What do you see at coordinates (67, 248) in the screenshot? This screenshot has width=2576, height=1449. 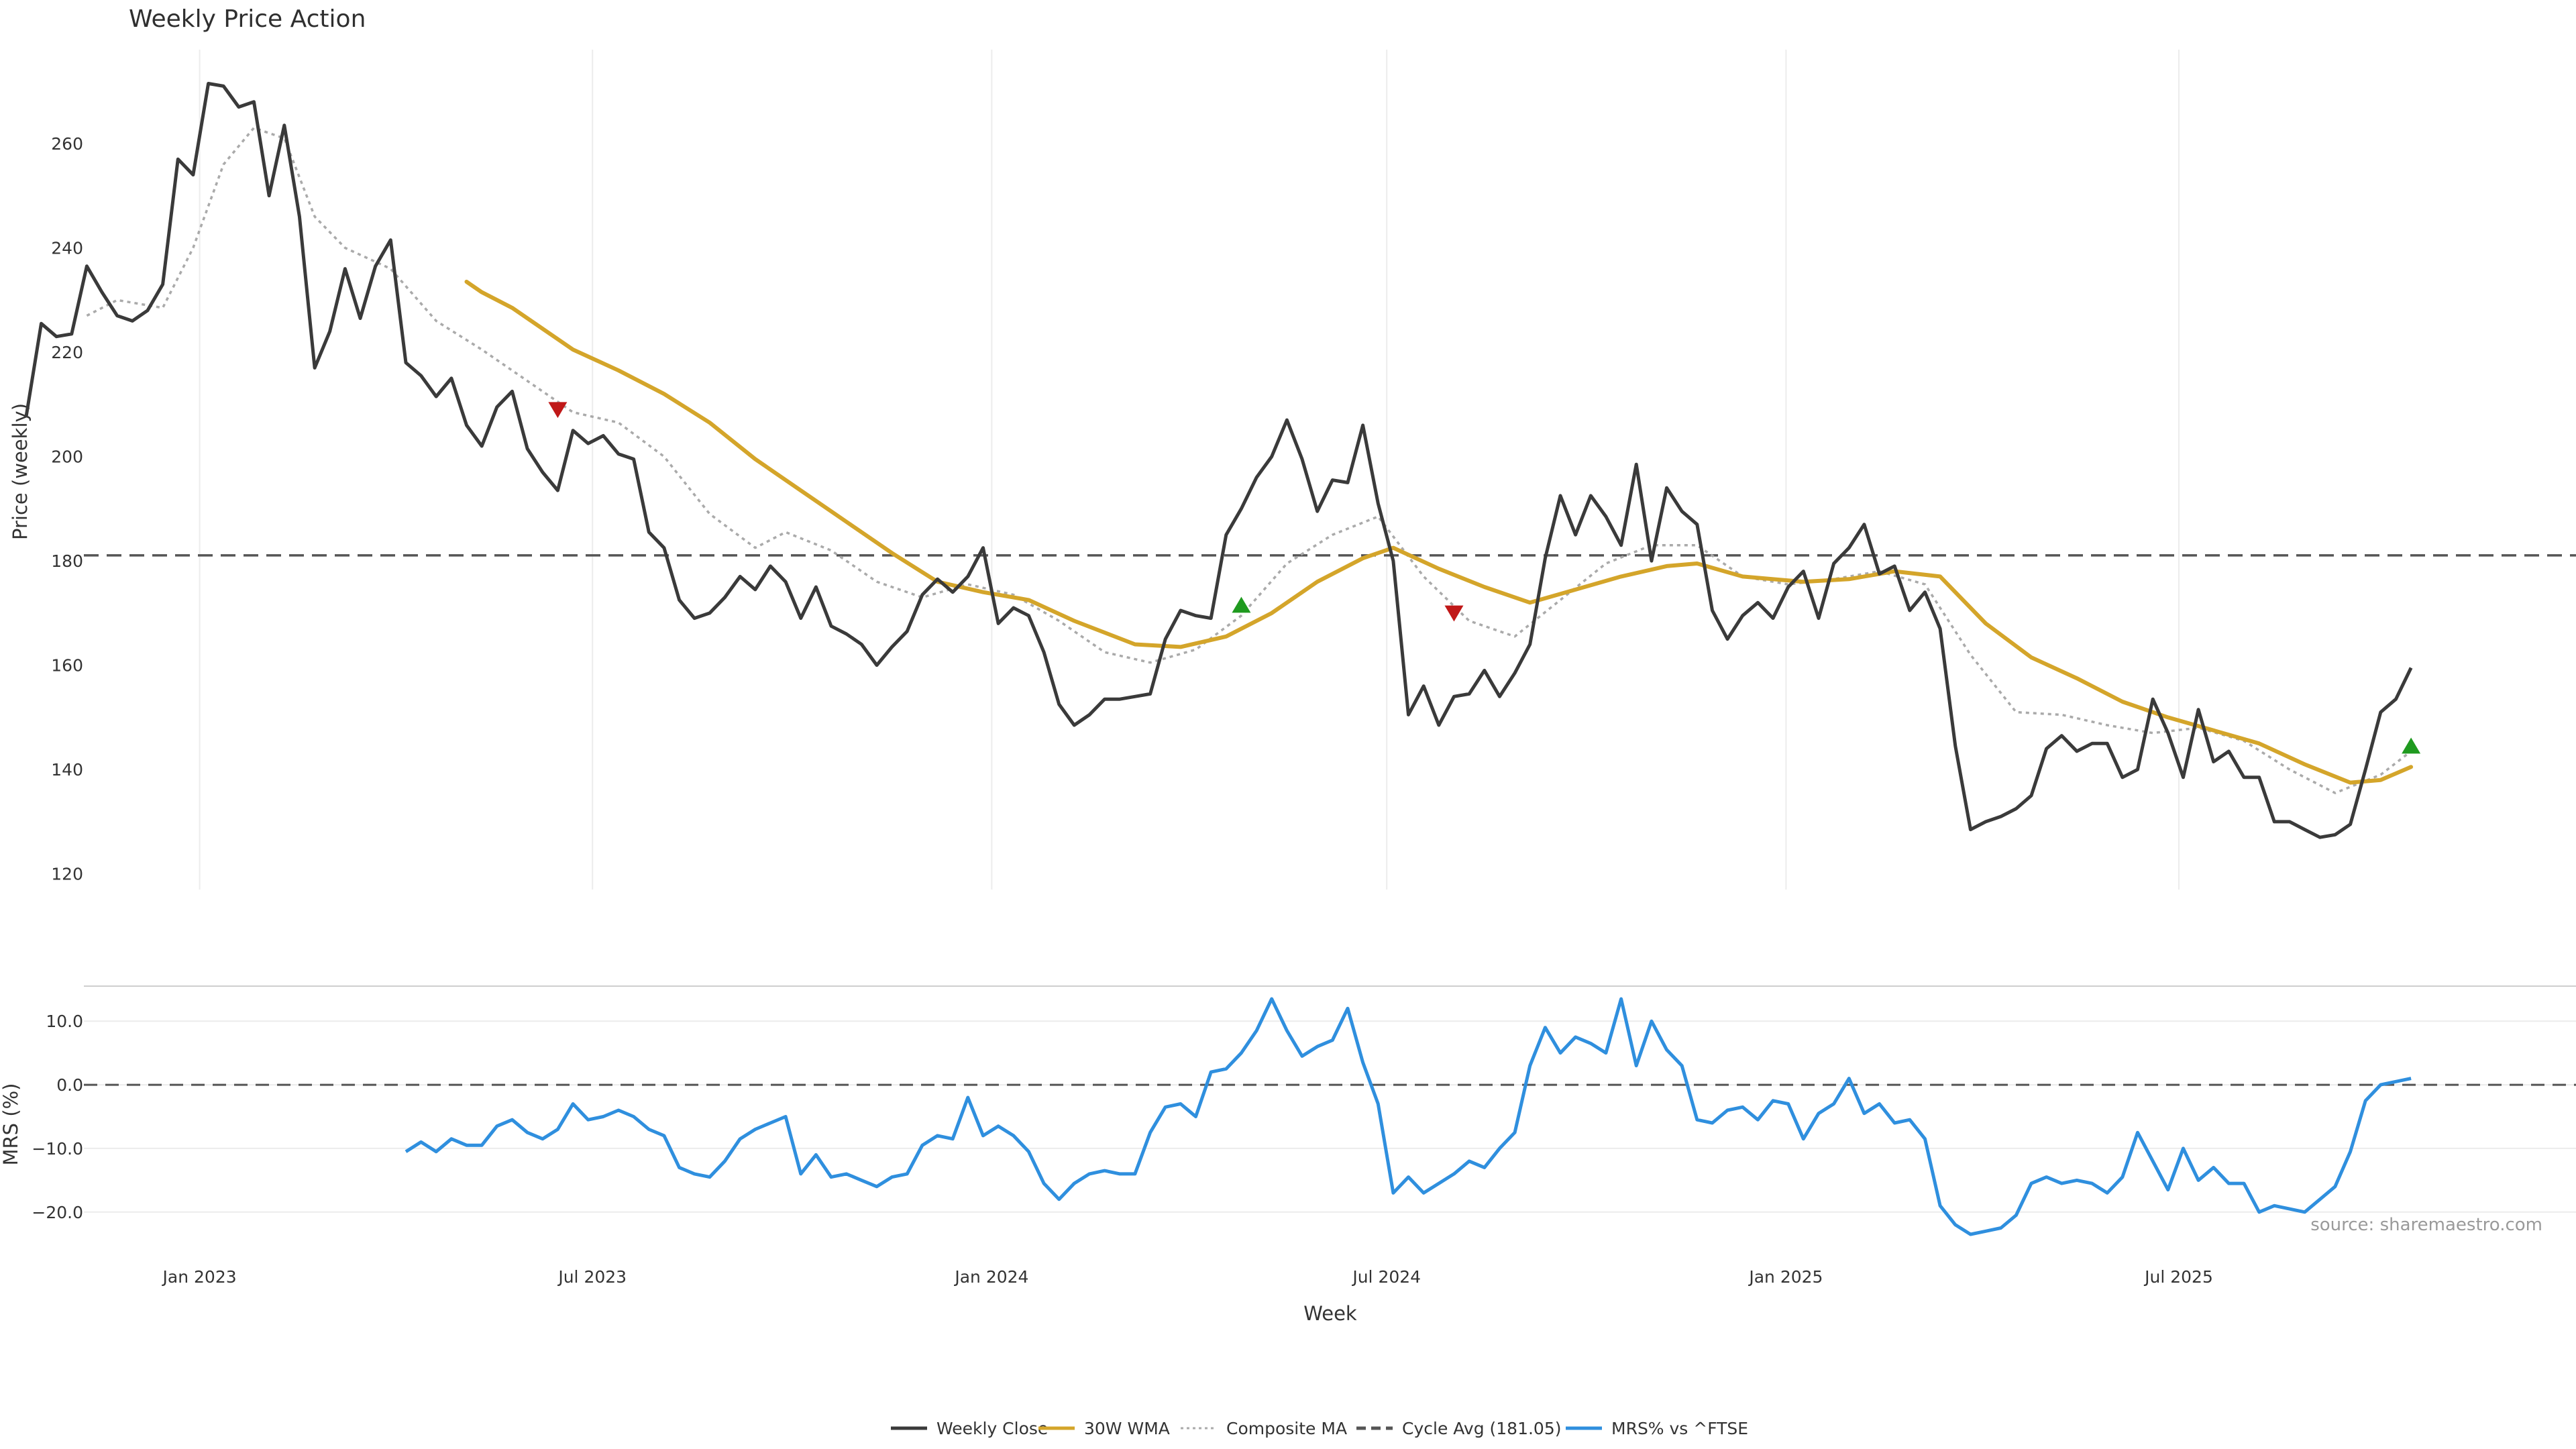 I see `price-y-tick-label: 240` at bounding box center [67, 248].